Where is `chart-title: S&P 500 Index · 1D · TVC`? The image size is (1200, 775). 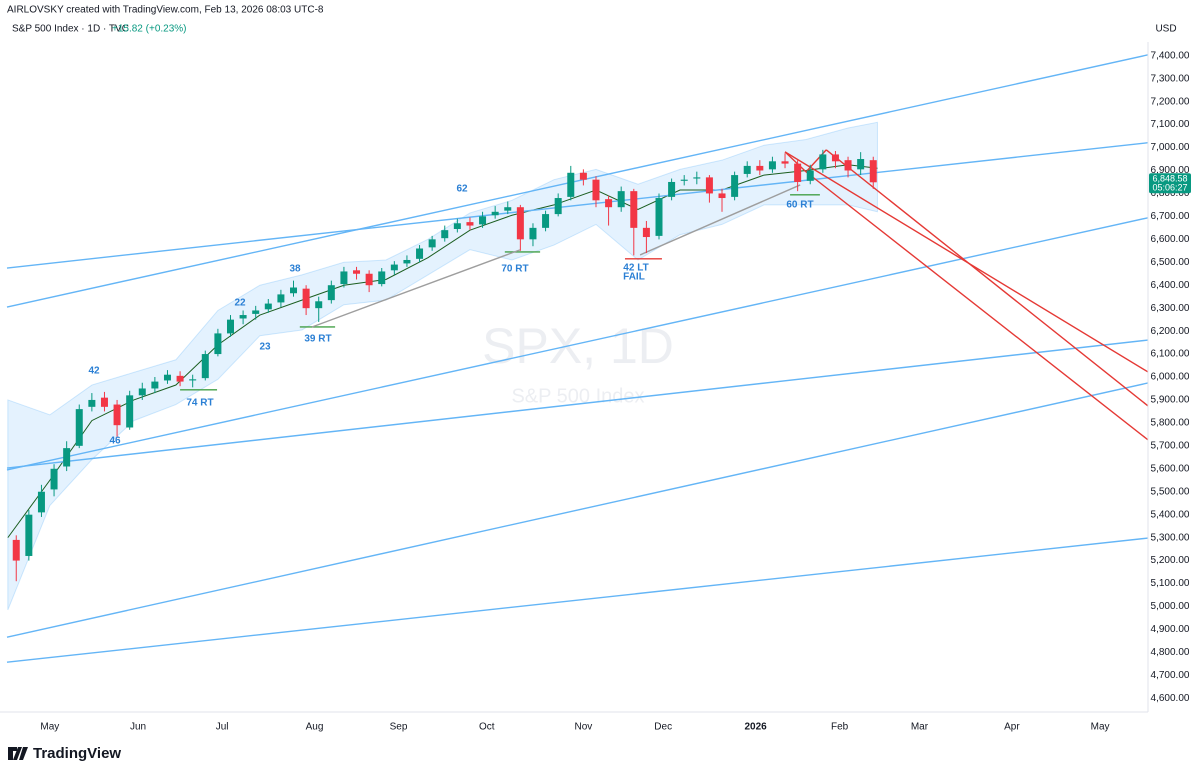
chart-title: S&P 500 Index · 1D · TVC is located at coordinates (70, 29).